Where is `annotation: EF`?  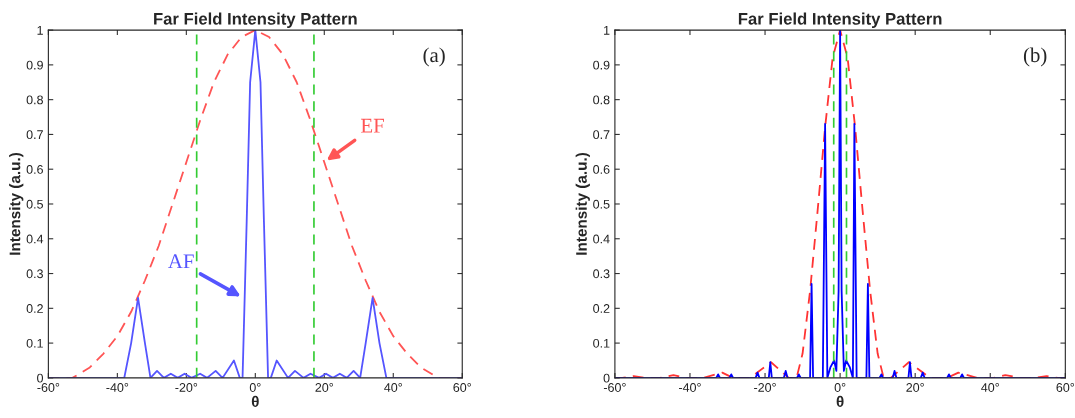
annotation: EF is located at coordinates (372, 125).